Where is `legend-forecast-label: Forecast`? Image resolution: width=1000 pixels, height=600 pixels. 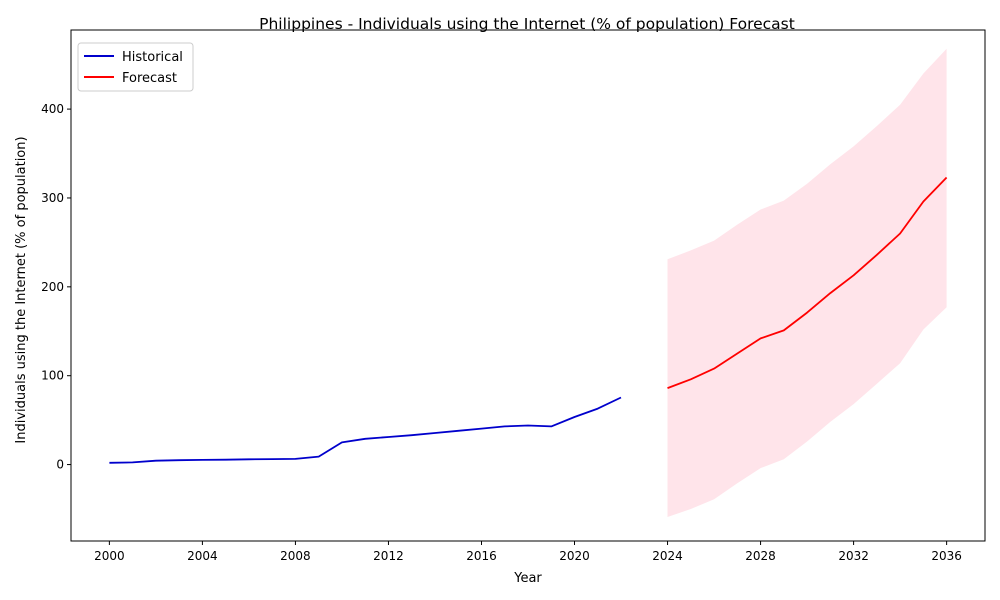
legend-forecast-label: Forecast is located at coordinates (149, 78).